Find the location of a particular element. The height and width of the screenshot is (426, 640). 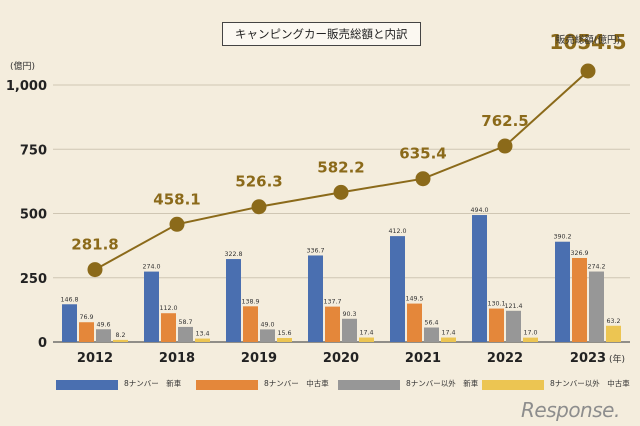

y-tick-label: 500 is located at coordinates (33, 215).